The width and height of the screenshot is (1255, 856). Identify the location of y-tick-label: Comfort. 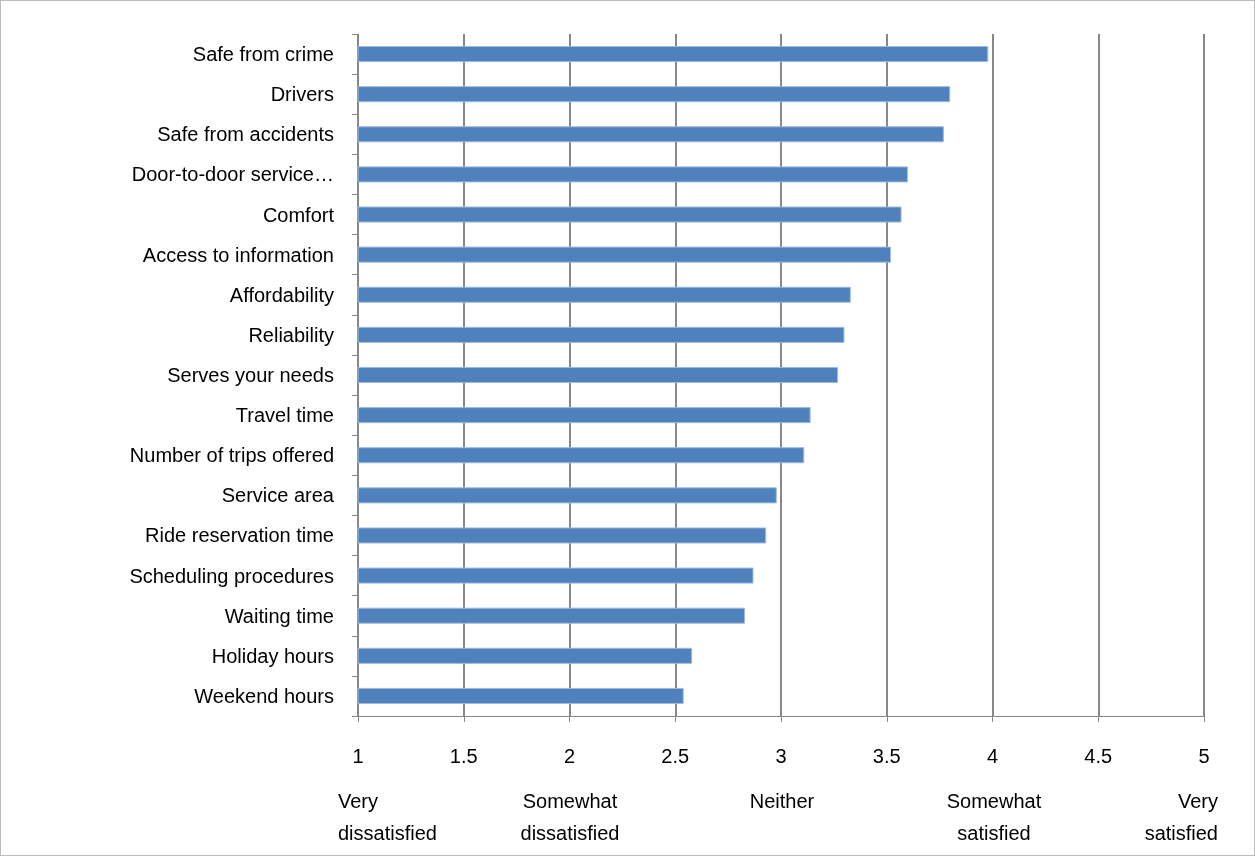
(298, 214).